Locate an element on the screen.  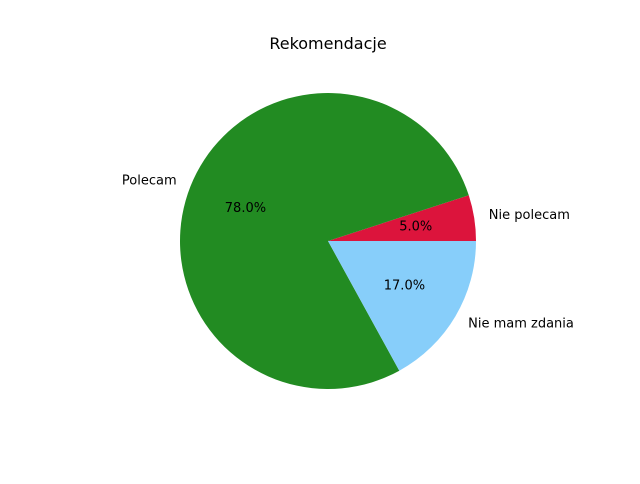
chart-title: Rekomendacje is located at coordinates (327, 43).